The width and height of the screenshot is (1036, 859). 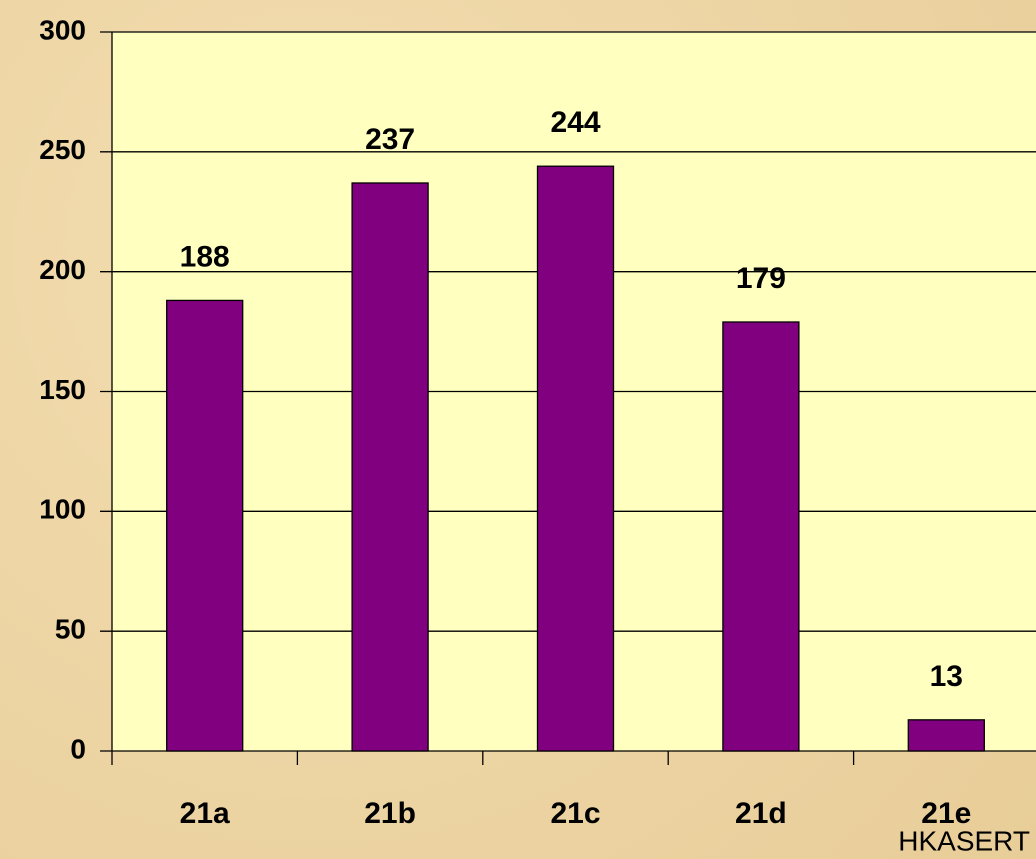 I want to click on y-tick-label: 300, so click(x=62, y=29).